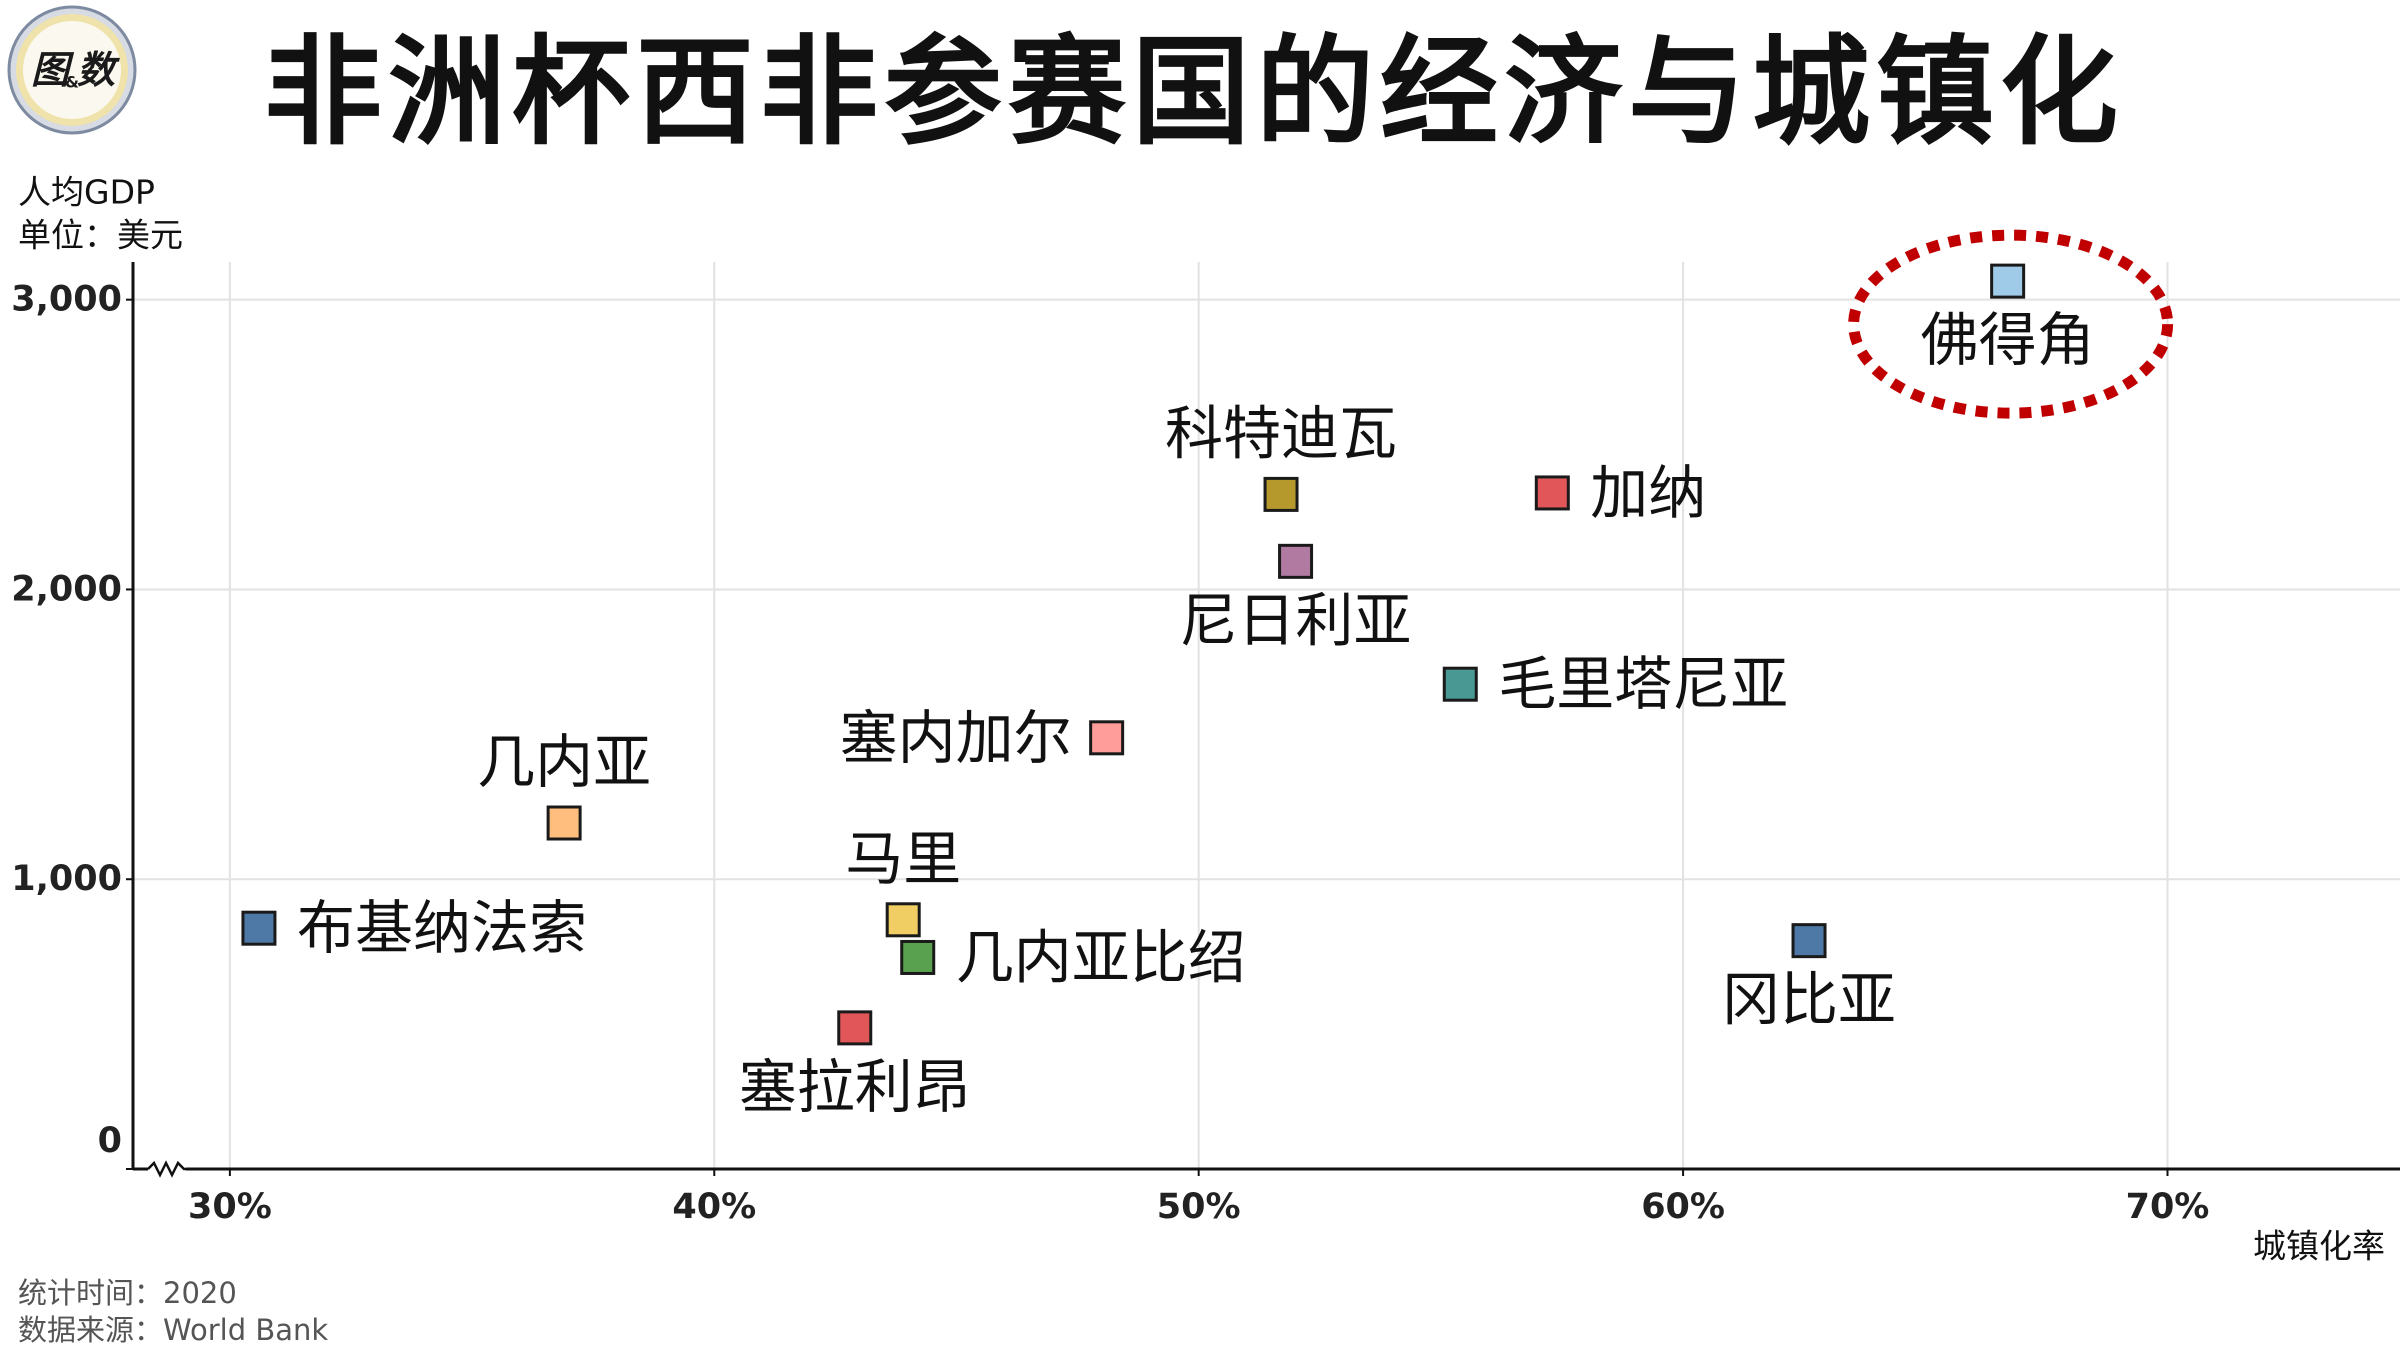 This screenshot has height=1350, width=2400. I want to click on data-point-label: 尼日利亚, so click(1296, 620).